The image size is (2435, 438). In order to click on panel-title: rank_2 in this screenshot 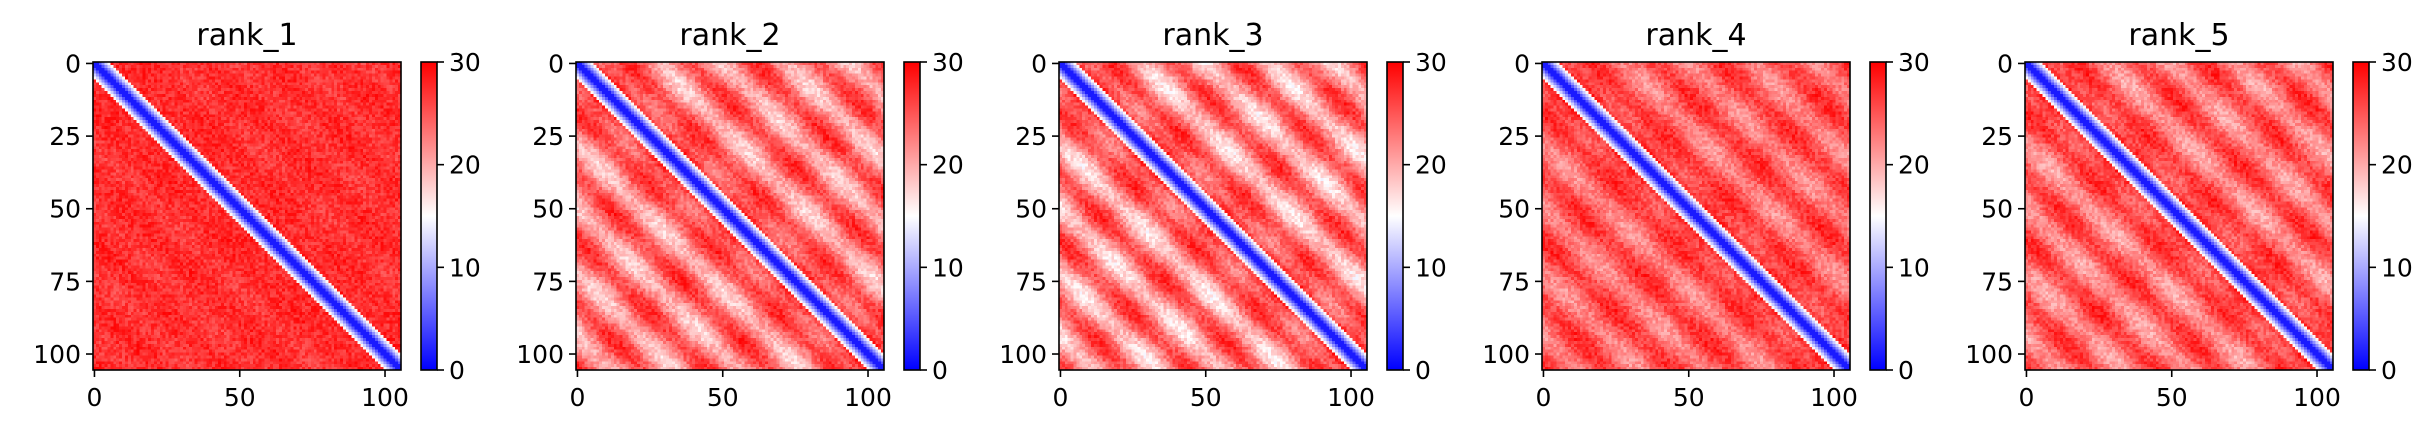, I will do `click(729, 35)`.